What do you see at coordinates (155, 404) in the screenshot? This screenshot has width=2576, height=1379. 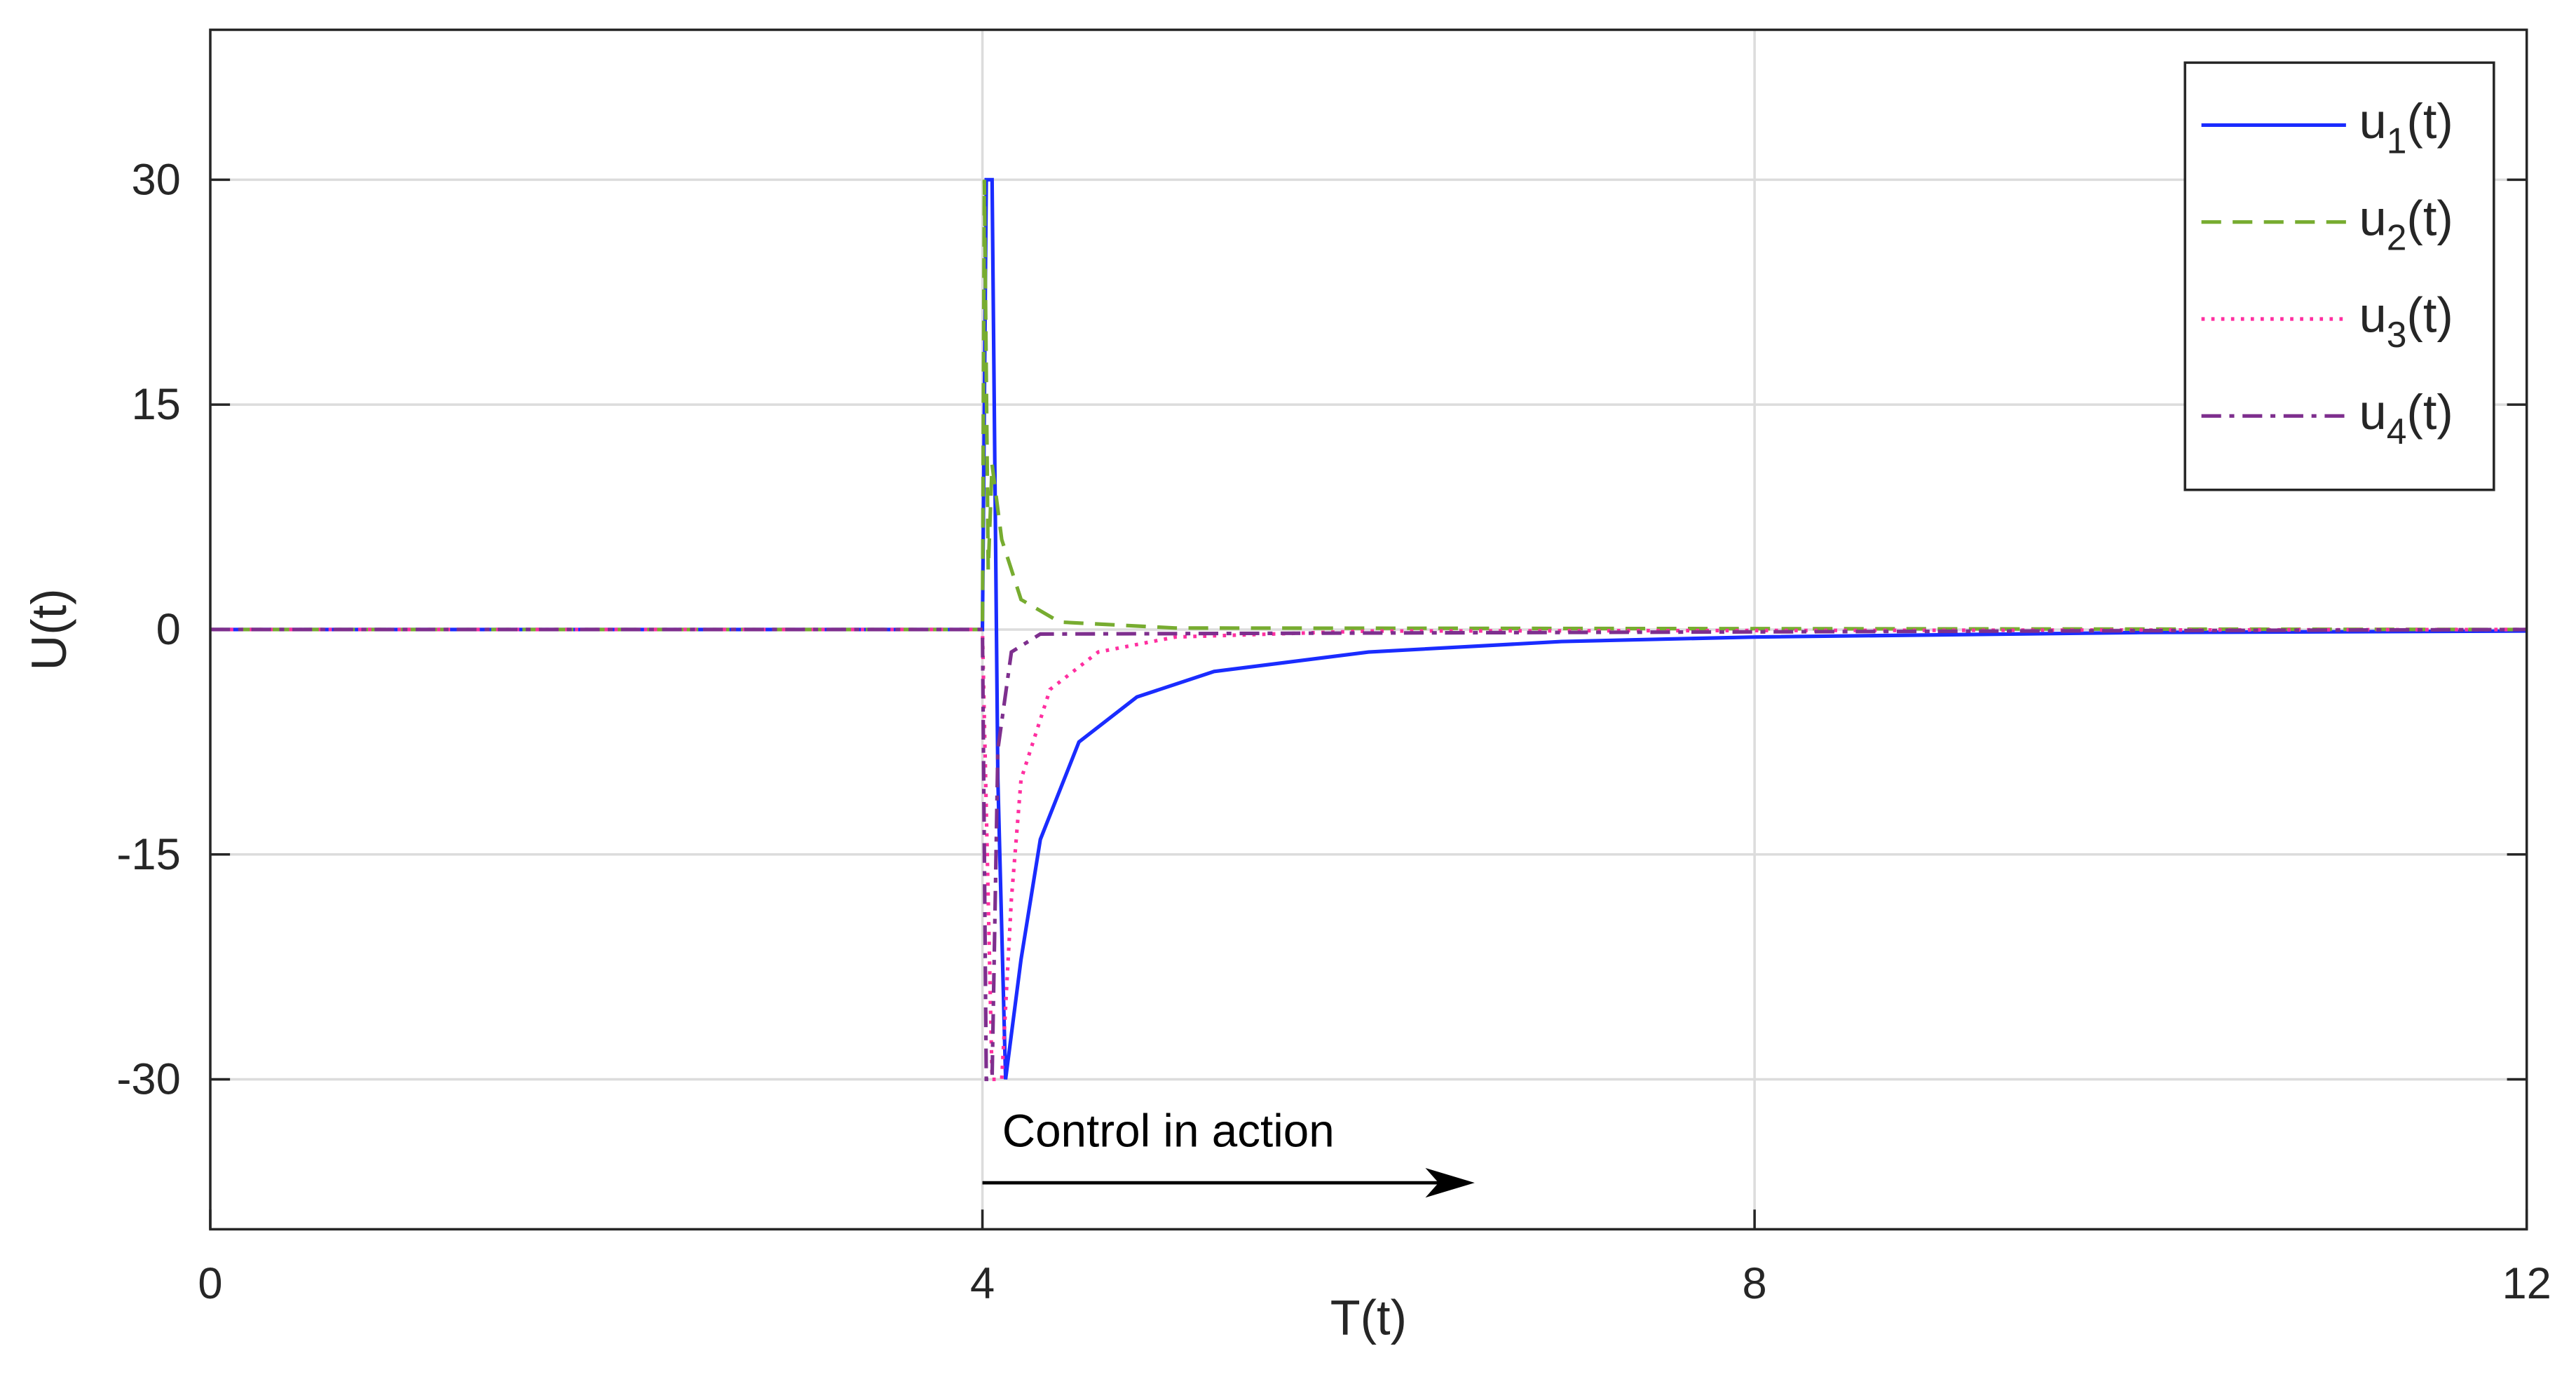 I see `y-tick-label: 15` at bounding box center [155, 404].